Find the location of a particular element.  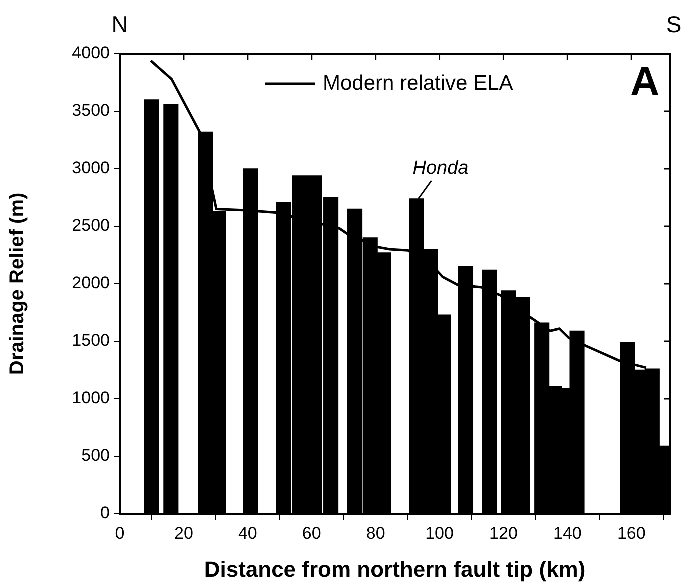

text: S is located at coordinates (674, 24).